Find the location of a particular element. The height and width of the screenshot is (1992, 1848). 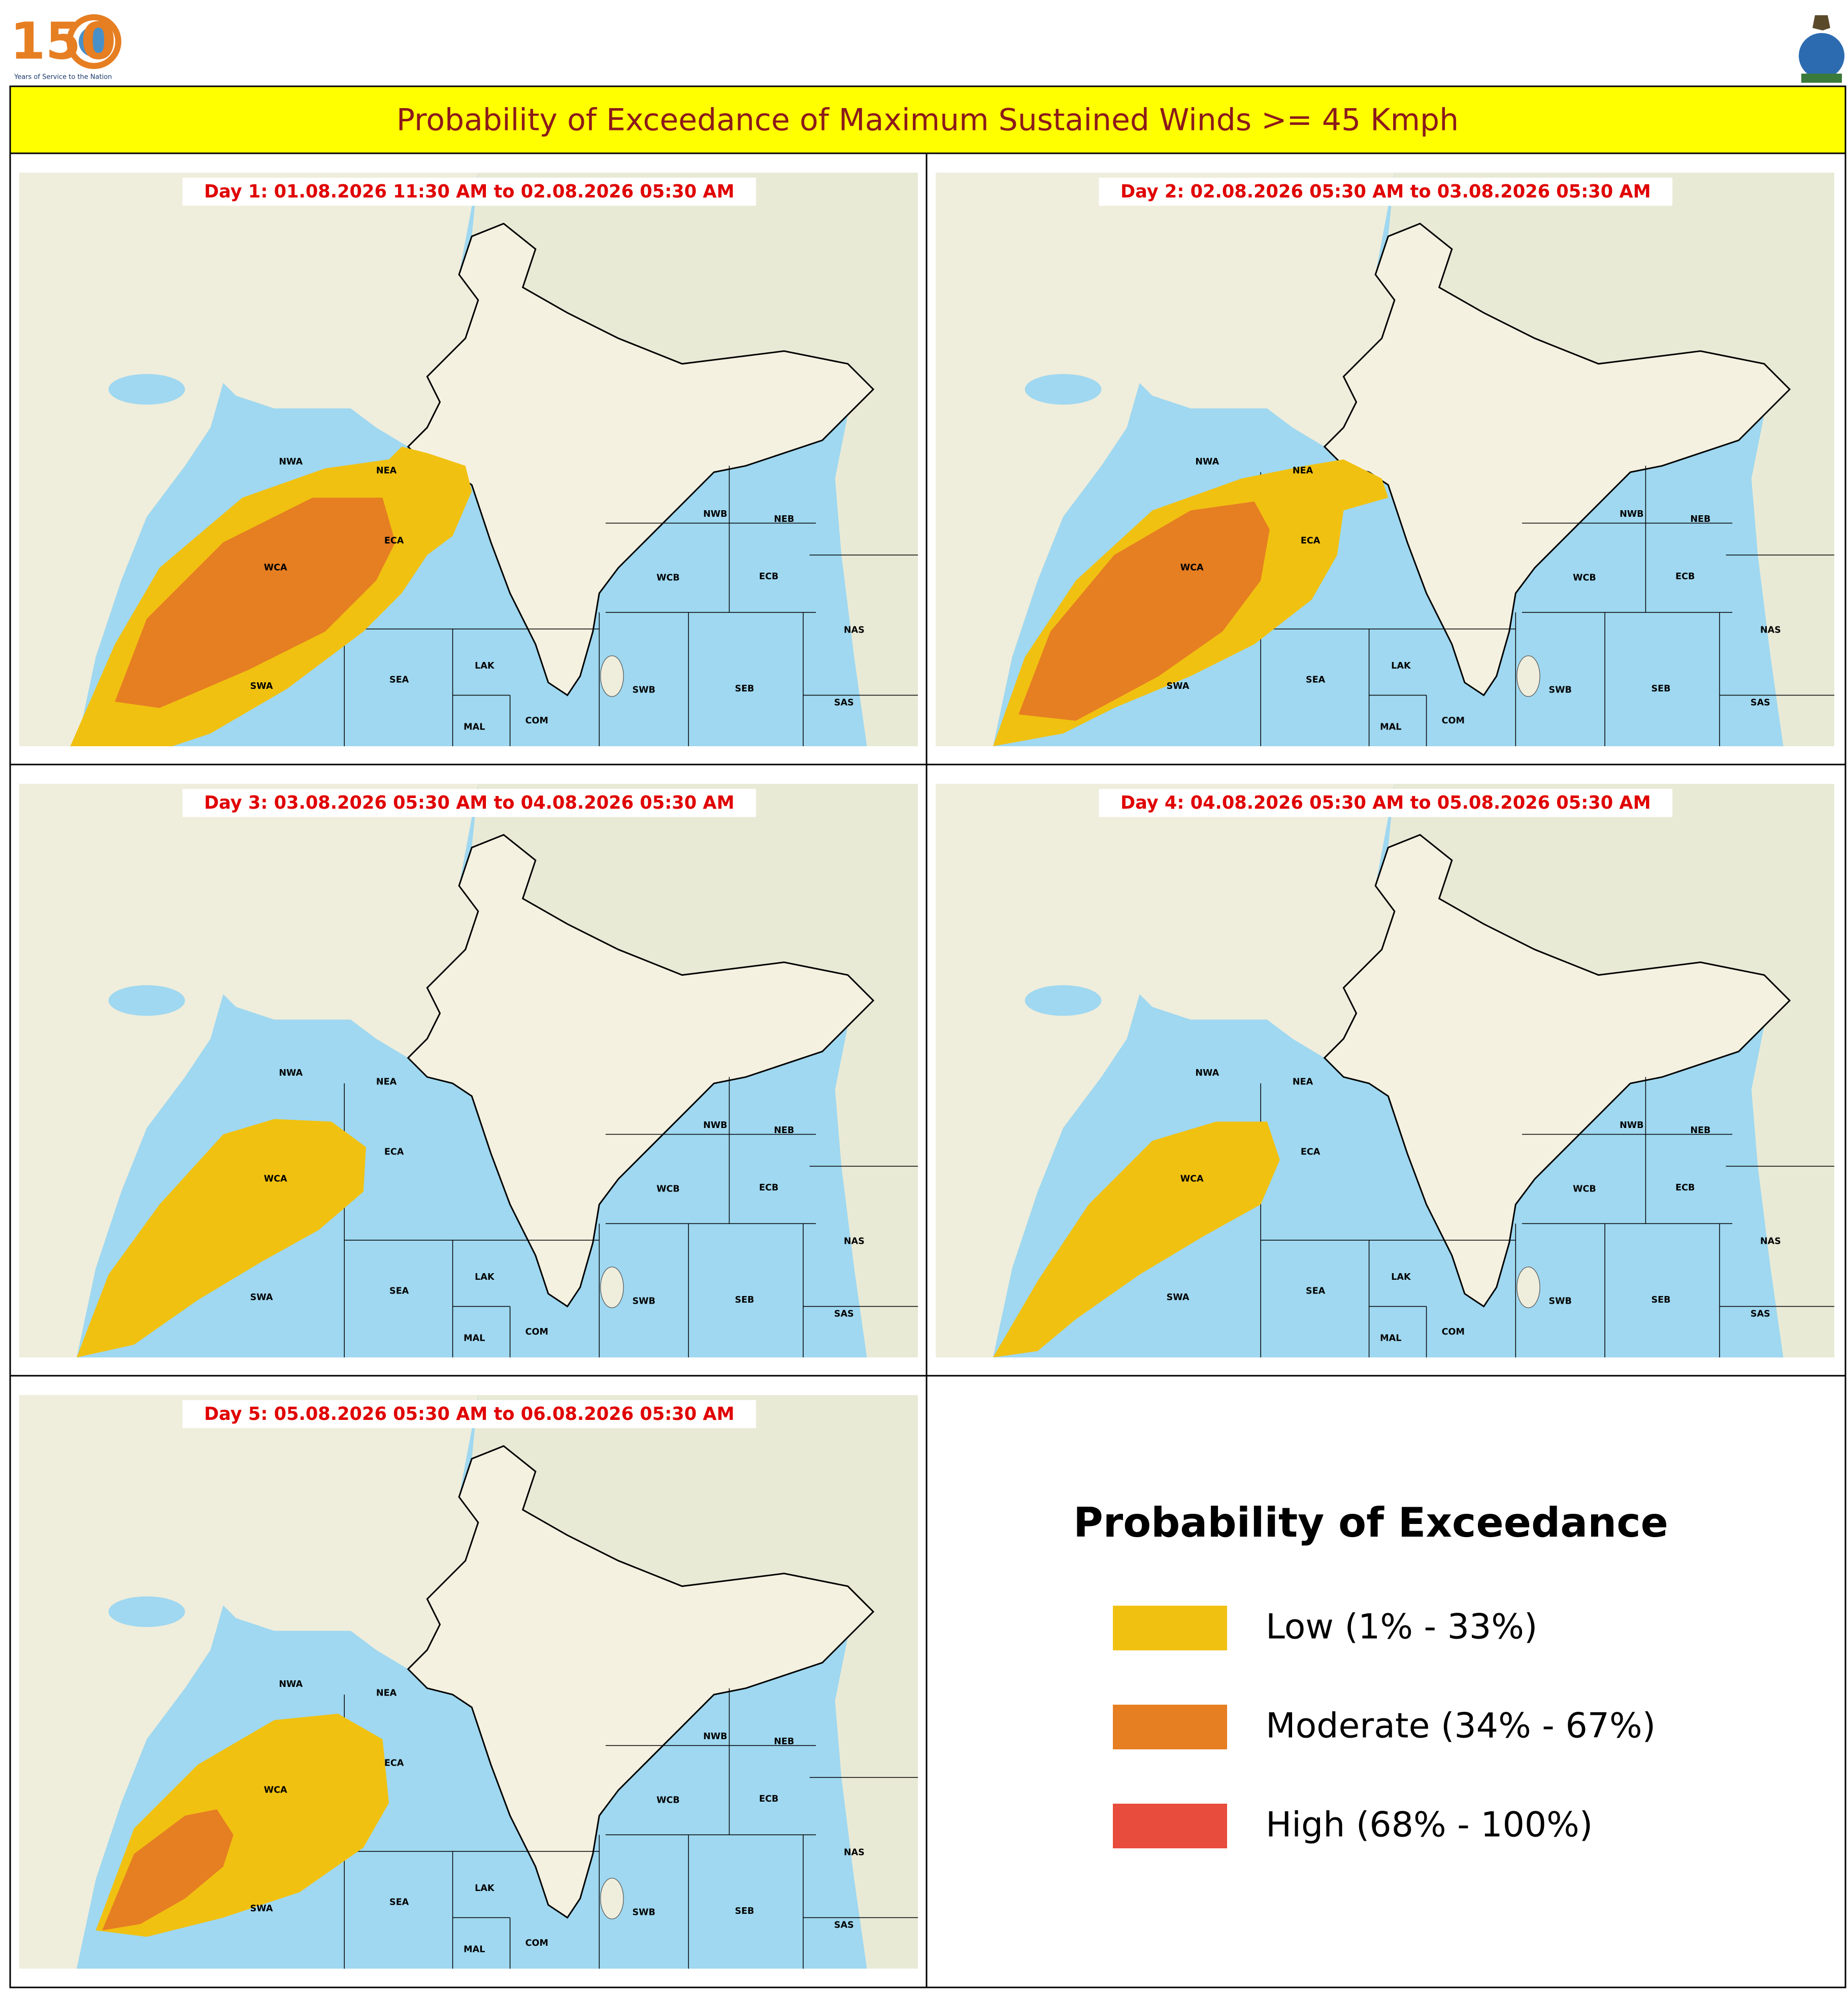

region-label: ECB is located at coordinates (768, 577).